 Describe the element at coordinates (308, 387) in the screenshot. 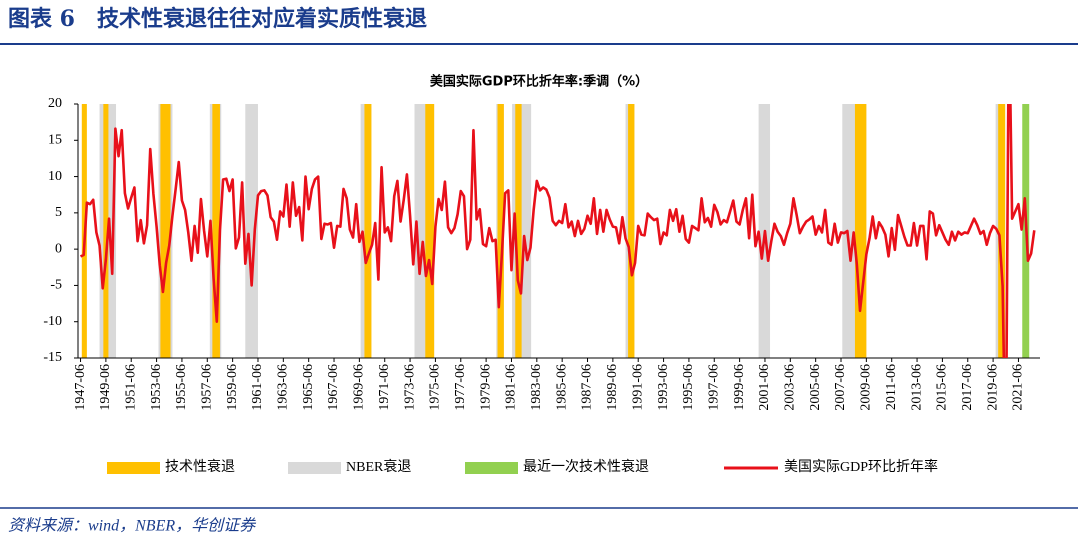

I see `x-tick-label: 1965-06` at that location.